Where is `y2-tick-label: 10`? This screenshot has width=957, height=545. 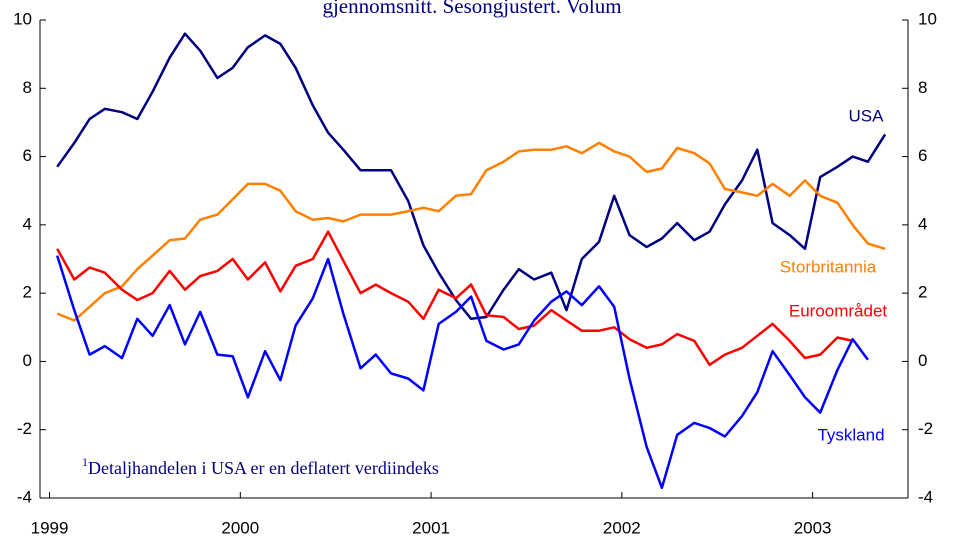 y2-tick-label: 10 is located at coordinates (927, 18).